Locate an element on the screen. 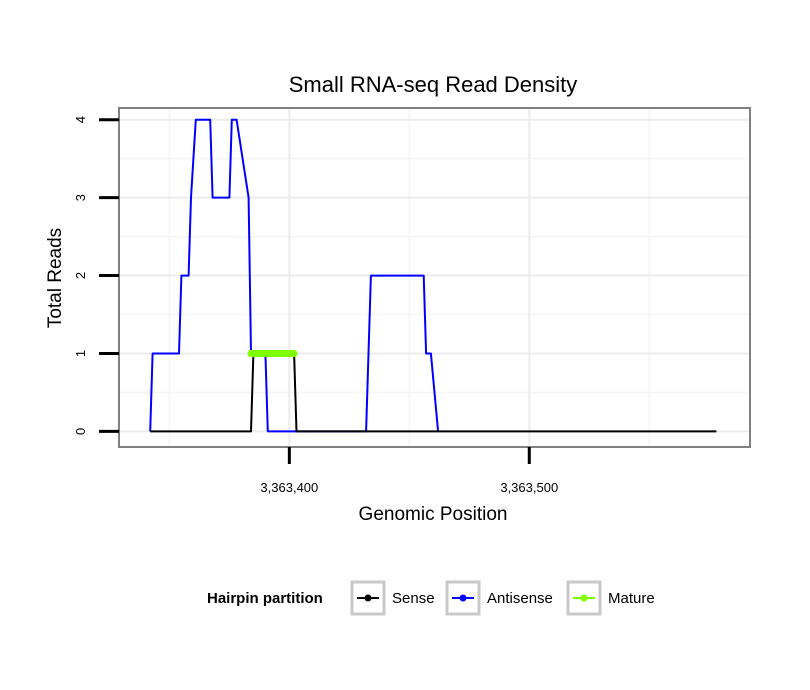 This screenshot has width=810, height=690. legend-label: Antisense is located at coordinates (520, 598).